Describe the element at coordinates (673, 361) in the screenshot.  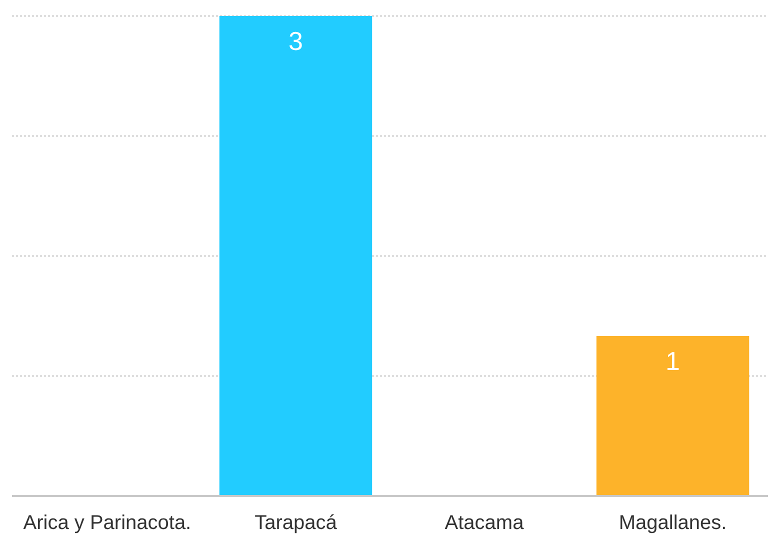
I see `data-label: 1` at that location.